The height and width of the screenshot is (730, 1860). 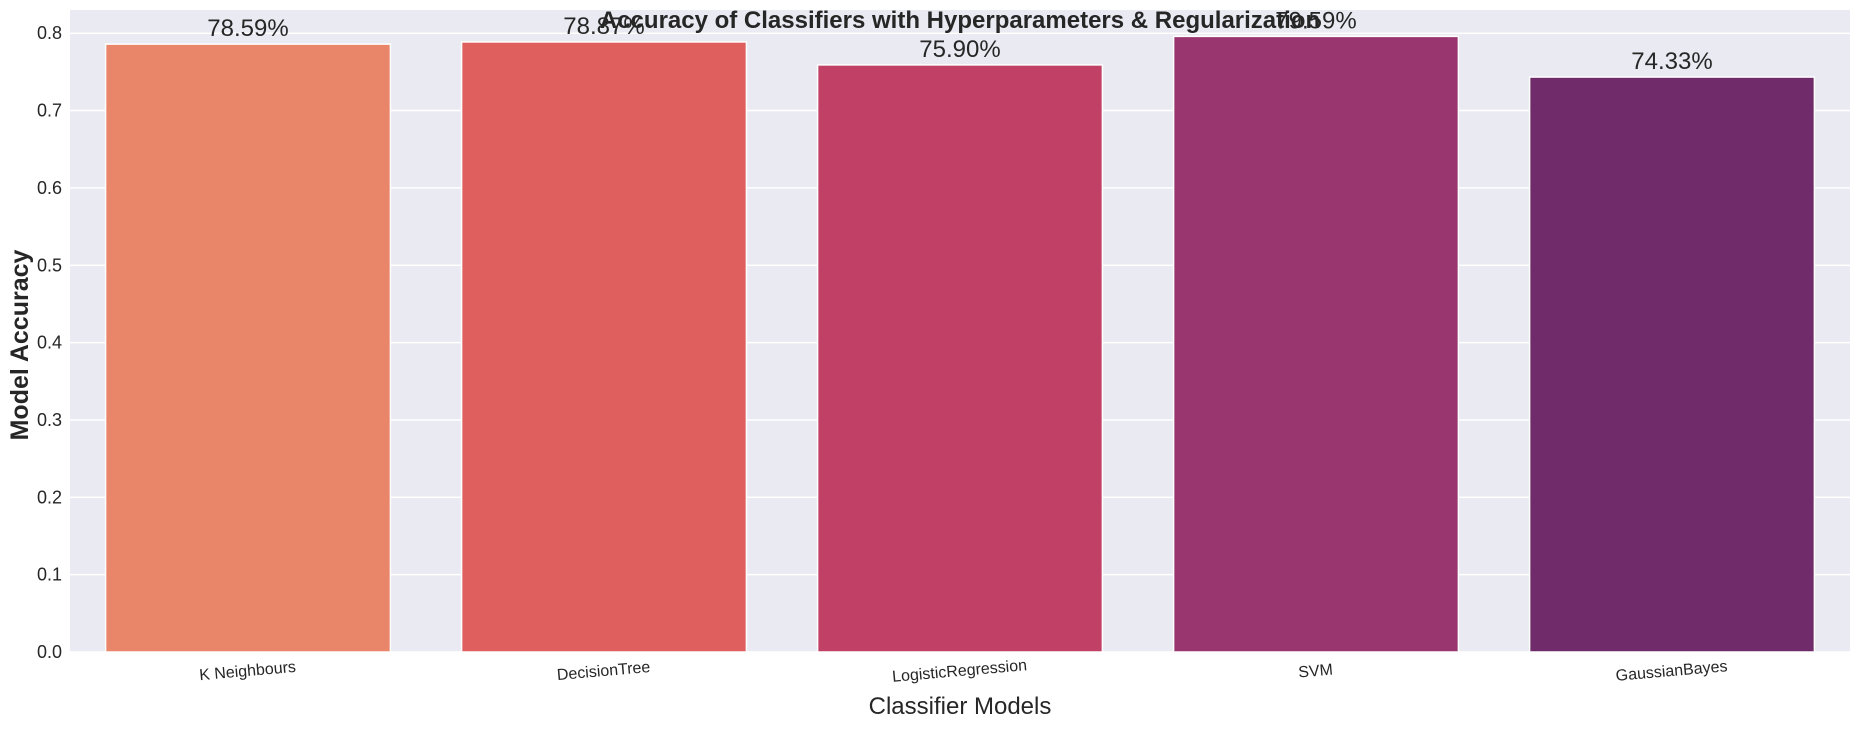 I want to click on y-tick-label: 0.7, so click(x=49, y=111).